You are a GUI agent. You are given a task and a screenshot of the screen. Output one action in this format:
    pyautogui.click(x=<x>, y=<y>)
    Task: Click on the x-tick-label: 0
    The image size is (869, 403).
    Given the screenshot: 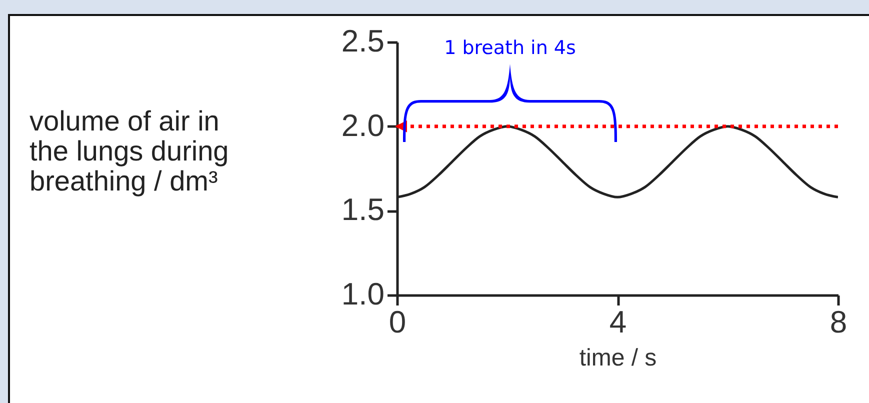 What is the action you would take?
    pyautogui.click(x=397, y=322)
    